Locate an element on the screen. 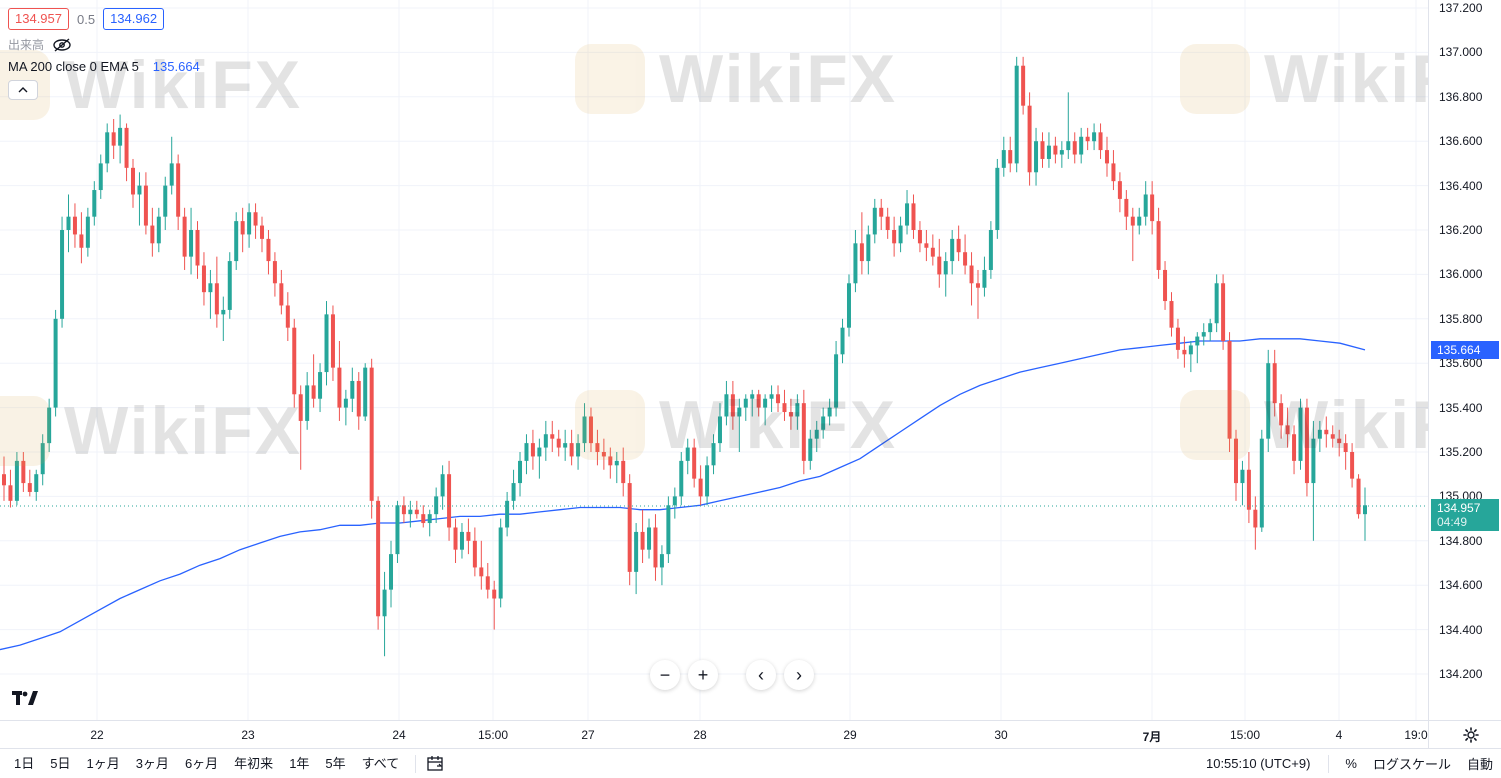 Image resolution: width=1501 pixels, height=778 pixels. ma-row: MA 200 close 0 EMA 5 135.664 is located at coordinates (104, 66).